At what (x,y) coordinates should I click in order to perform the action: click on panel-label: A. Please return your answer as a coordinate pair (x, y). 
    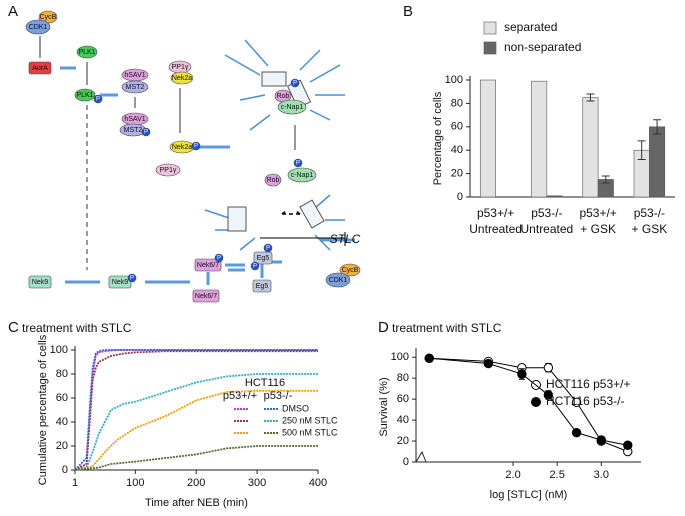
    Looking at the image, I should click on (13, 11).